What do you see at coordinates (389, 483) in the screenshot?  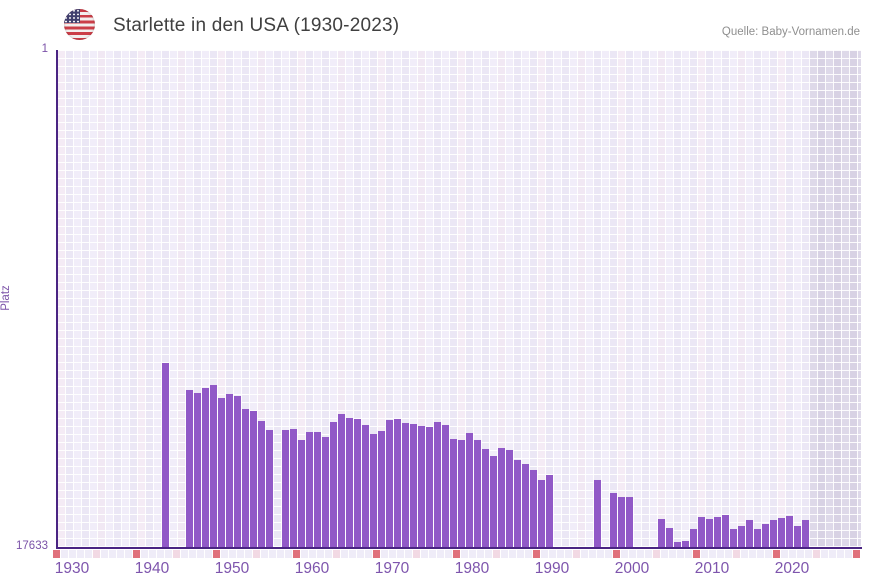 I see `bar-1970` at bounding box center [389, 483].